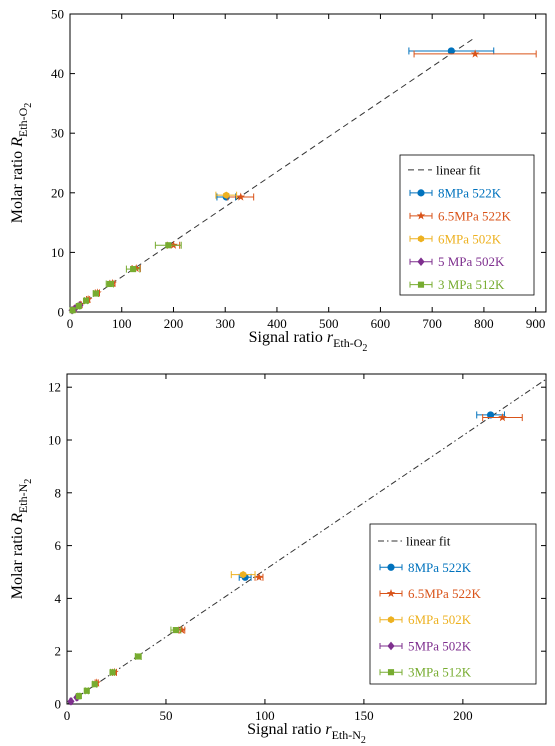  What do you see at coordinates (58, 598) in the screenshot?
I see `y-tick-label: 4` at bounding box center [58, 598].